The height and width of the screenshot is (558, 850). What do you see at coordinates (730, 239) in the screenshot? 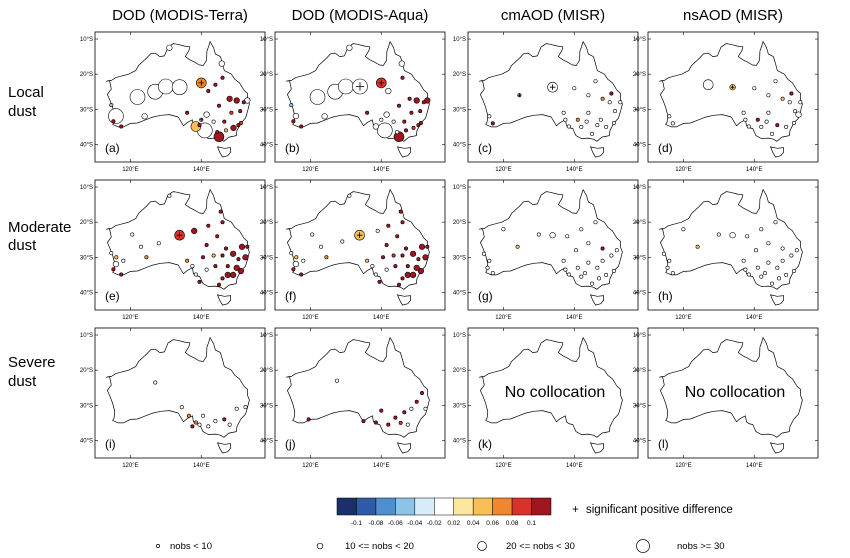
I see `australia-coastline` at bounding box center [730, 239].